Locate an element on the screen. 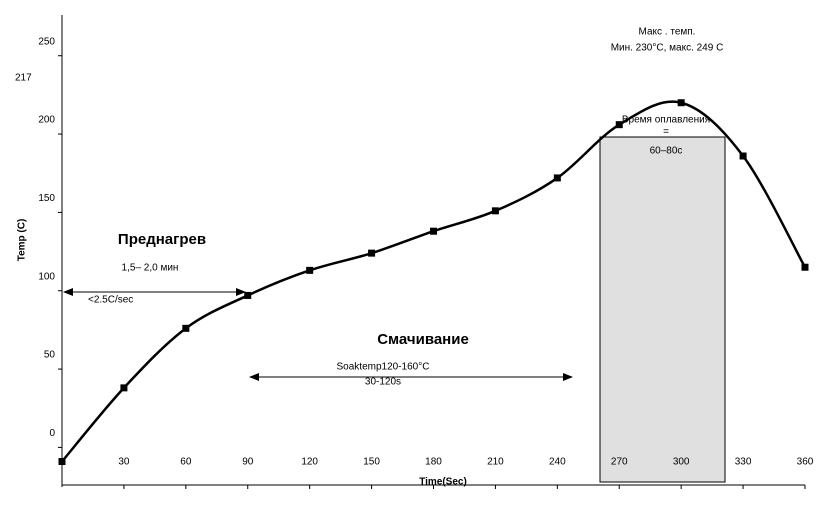  annotation: Soaktemp120-160°C is located at coordinates (383, 367).